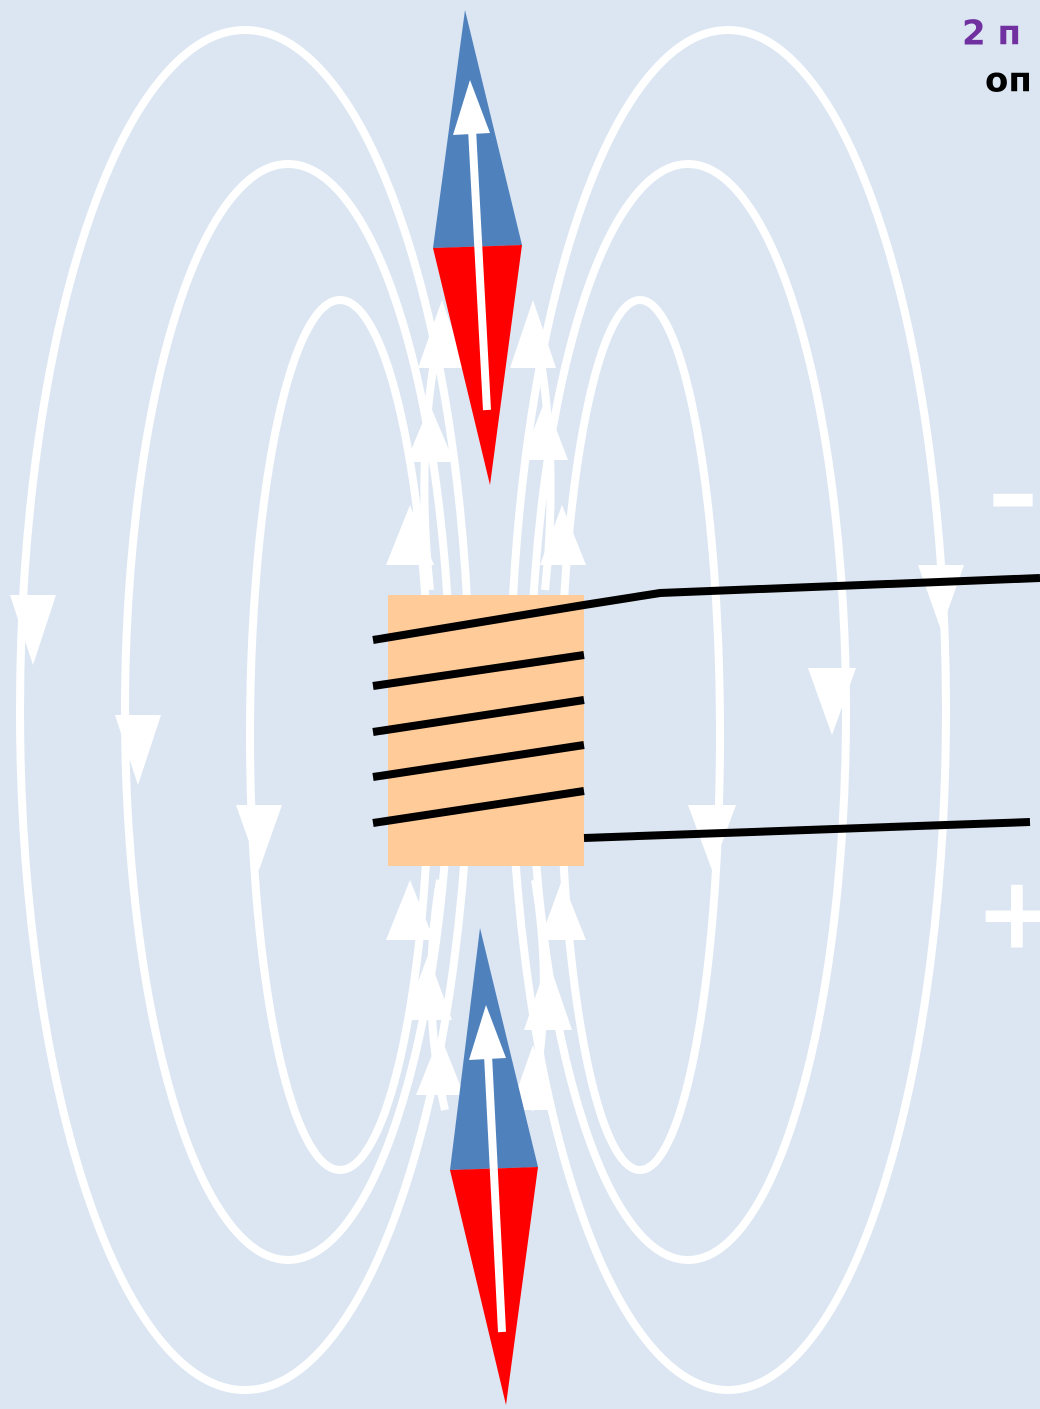 The width and height of the screenshot is (1040, 1409). What do you see at coordinates (991, 34) in the screenshot?
I see `heading-line: 2 п` at bounding box center [991, 34].